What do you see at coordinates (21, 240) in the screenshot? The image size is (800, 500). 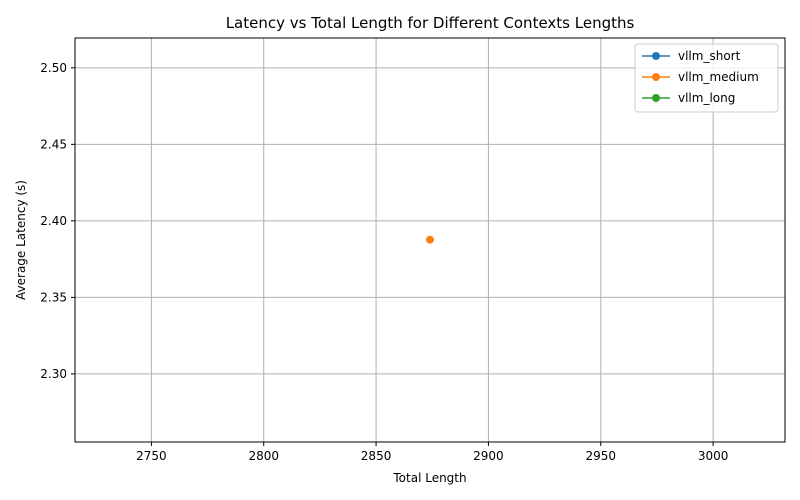 I see `y-axis-label: Average Latency (s)` at bounding box center [21, 240].